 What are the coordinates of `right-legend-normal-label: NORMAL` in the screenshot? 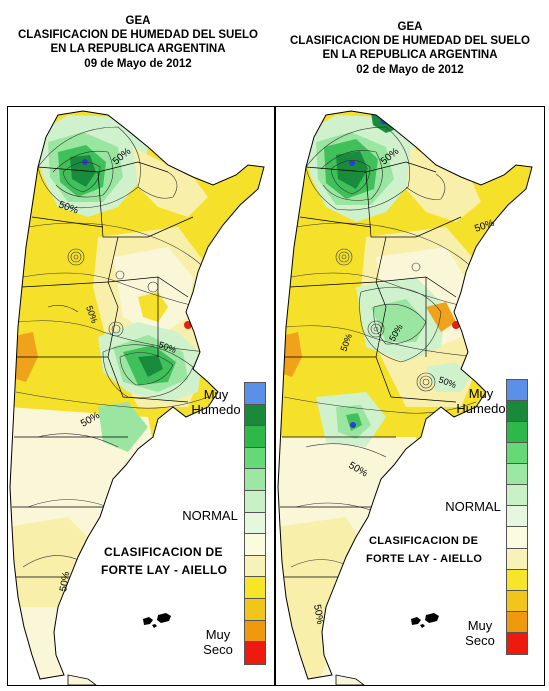 It's located at (473, 506).